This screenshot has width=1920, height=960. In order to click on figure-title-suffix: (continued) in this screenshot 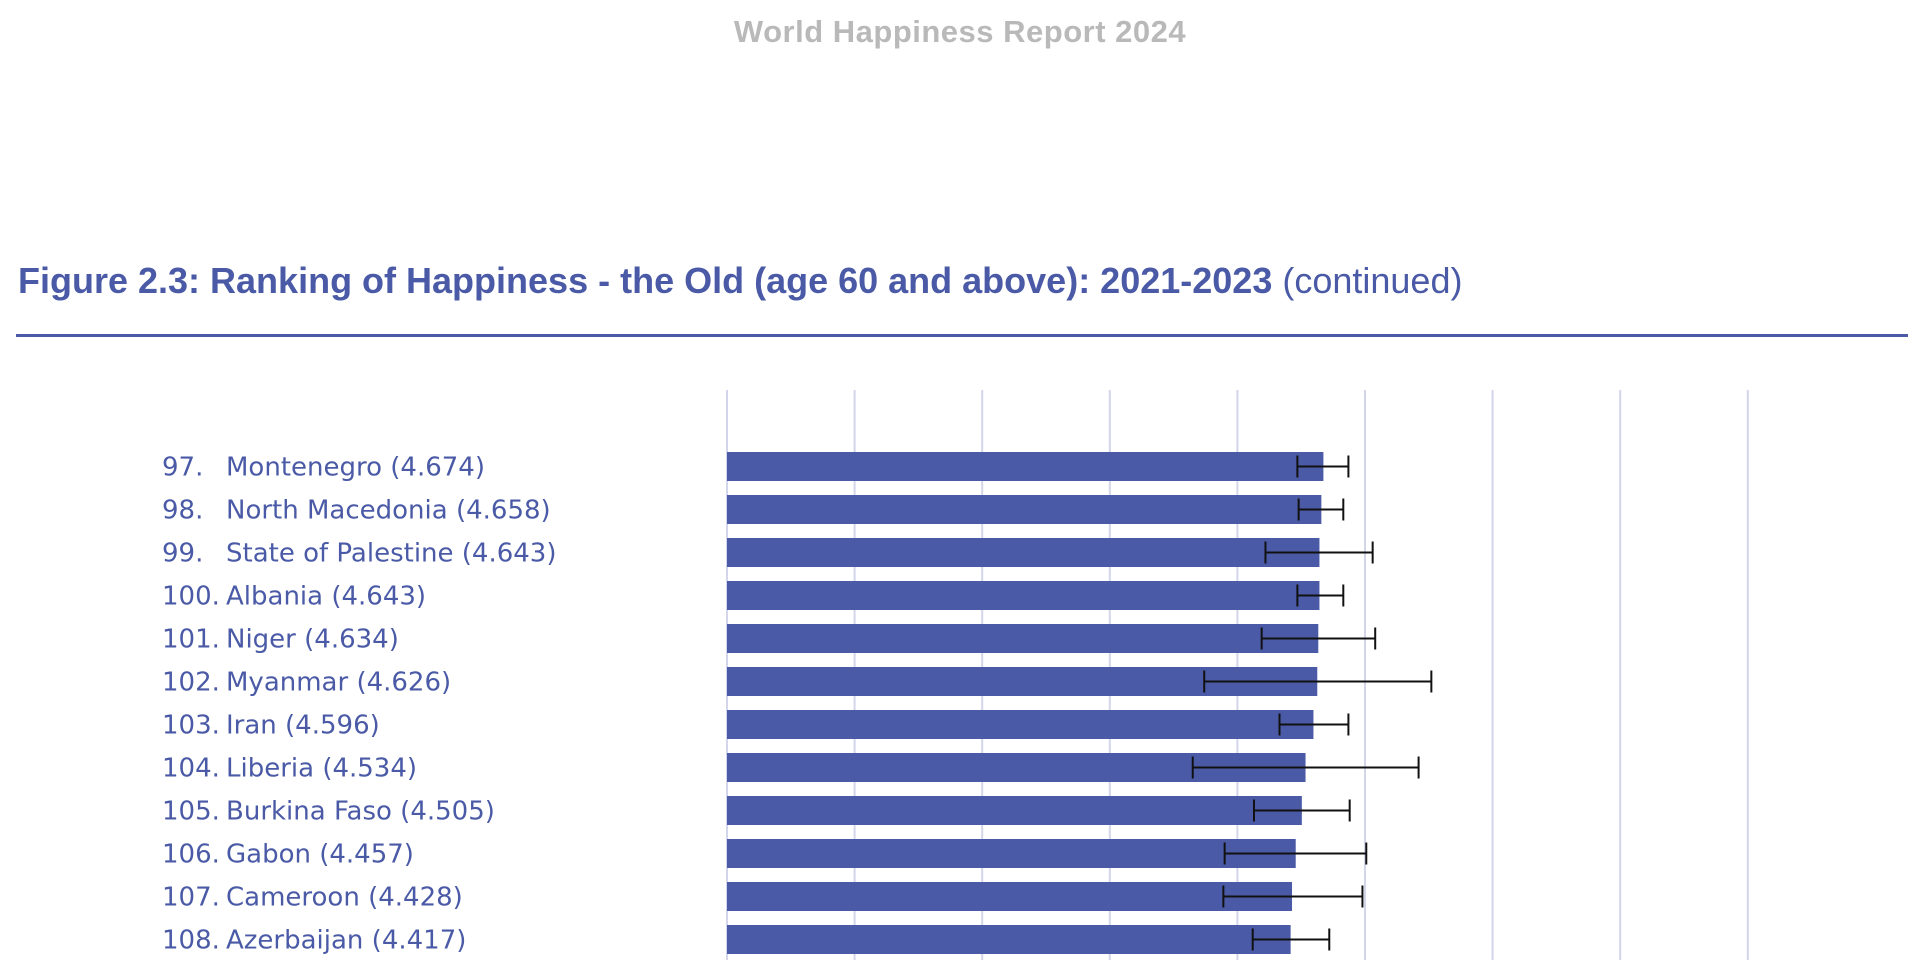, I will do `click(1372, 280)`.